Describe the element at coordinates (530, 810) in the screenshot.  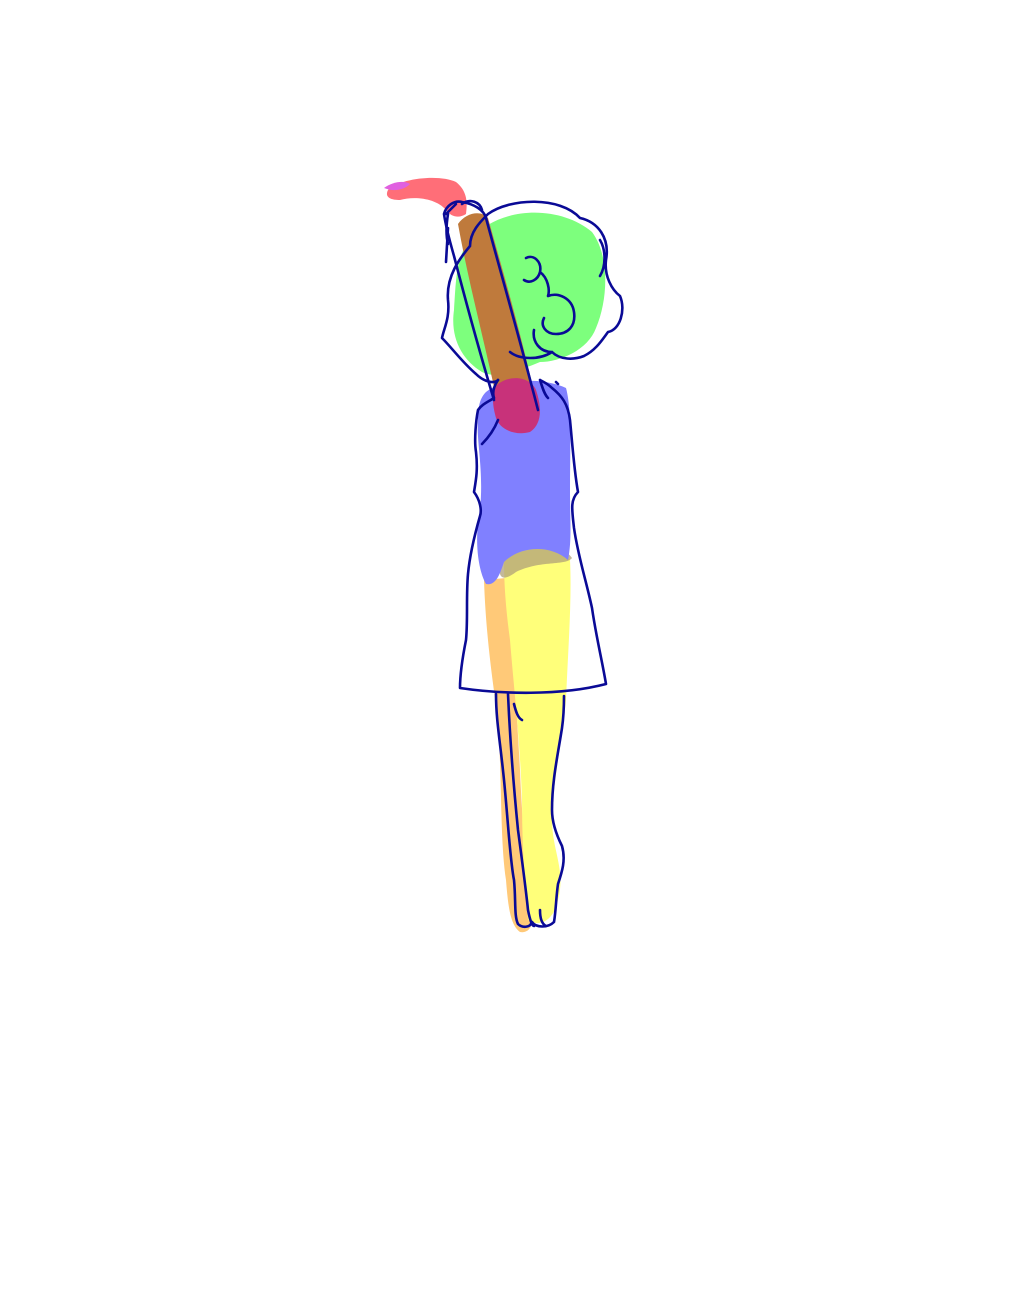
I see `legs-outline` at that location.